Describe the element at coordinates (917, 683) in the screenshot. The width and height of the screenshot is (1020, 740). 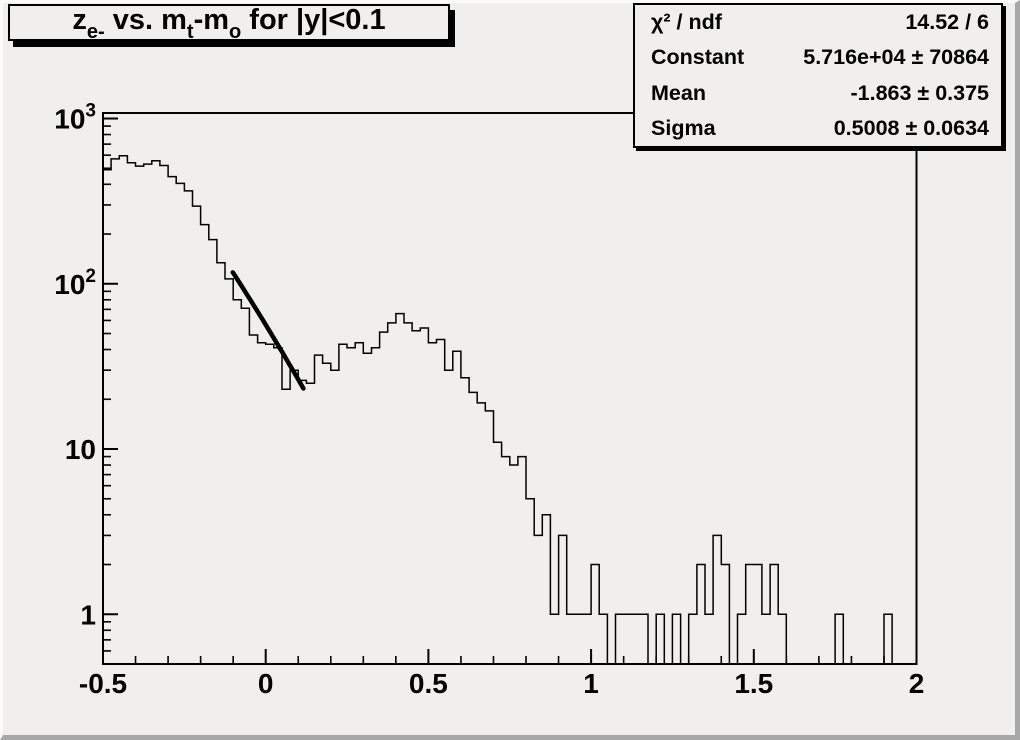
I see `x-tick-label: 2` at that location.